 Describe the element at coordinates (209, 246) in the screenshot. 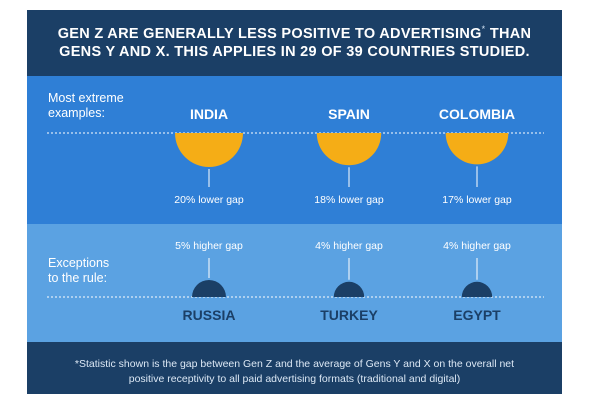

I see `gap-label-russia: 5% higher gap` at that location.